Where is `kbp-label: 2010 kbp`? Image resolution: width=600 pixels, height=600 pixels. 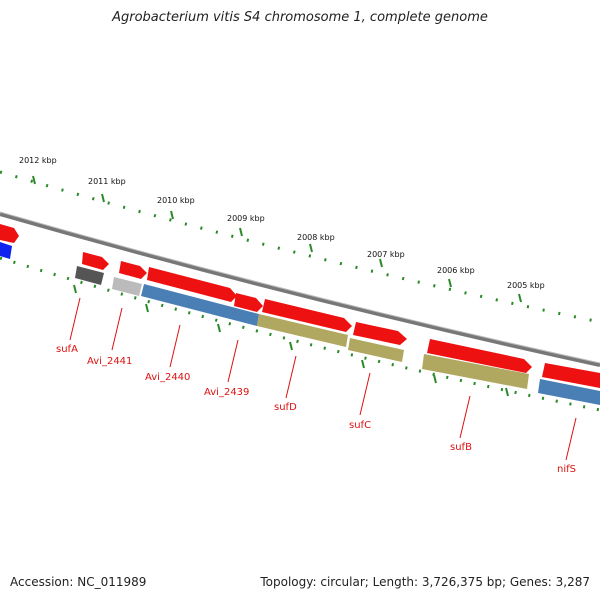 kbp-label: 2010 kbp is located at coordinates (176, 200).